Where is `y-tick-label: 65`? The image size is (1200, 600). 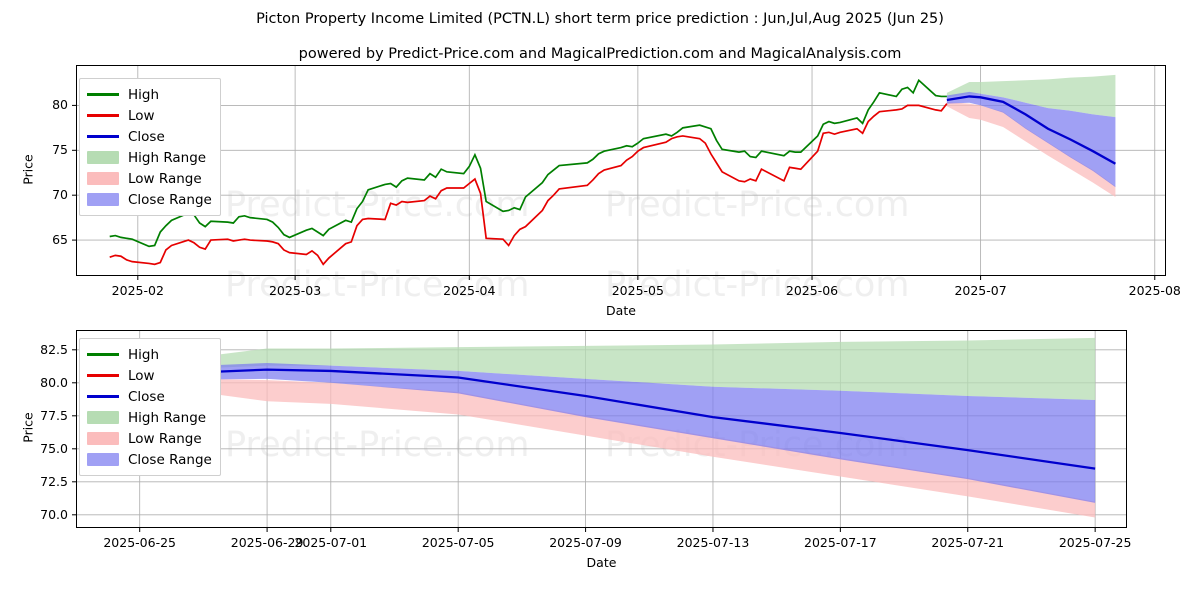 y-tick-label: 65 is located at coordinates (60, 240).